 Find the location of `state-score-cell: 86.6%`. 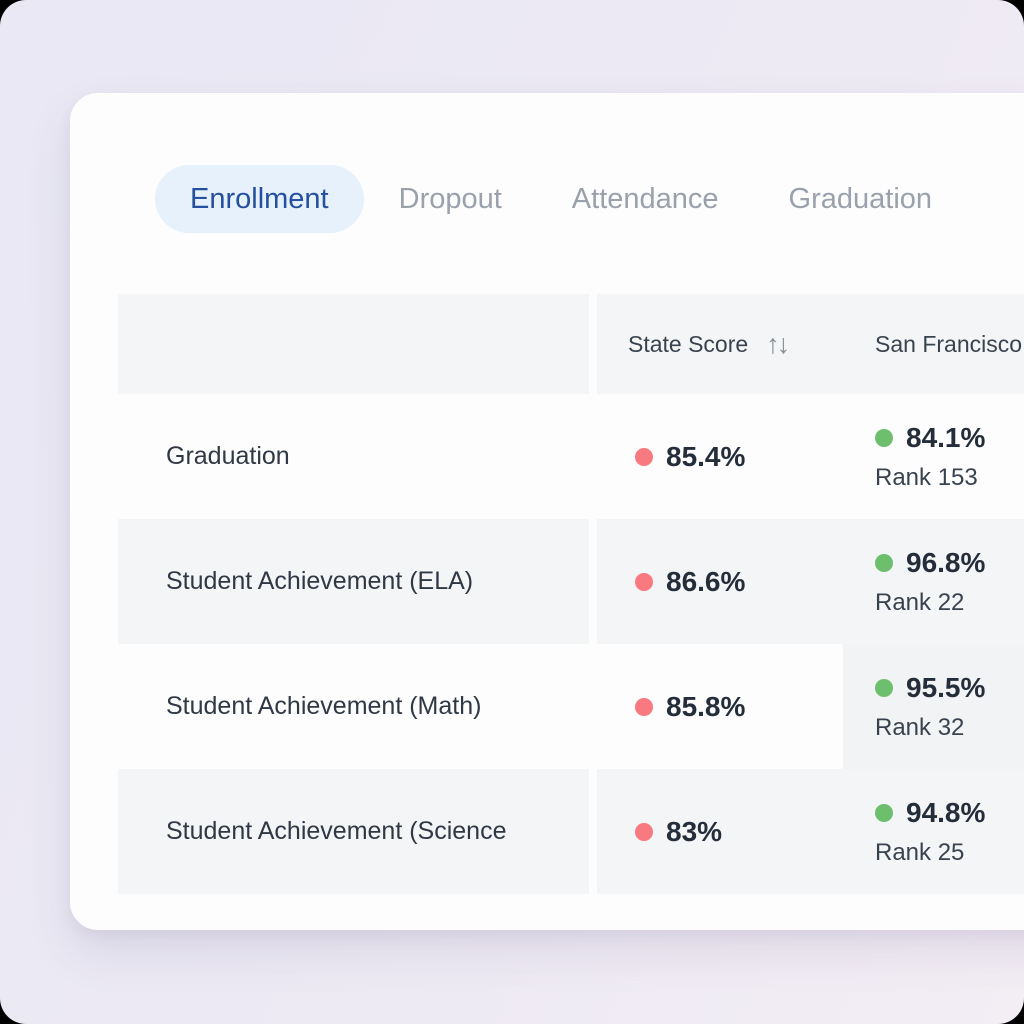

state-score-cell: 86.6% is located at coordinates (720, 581).